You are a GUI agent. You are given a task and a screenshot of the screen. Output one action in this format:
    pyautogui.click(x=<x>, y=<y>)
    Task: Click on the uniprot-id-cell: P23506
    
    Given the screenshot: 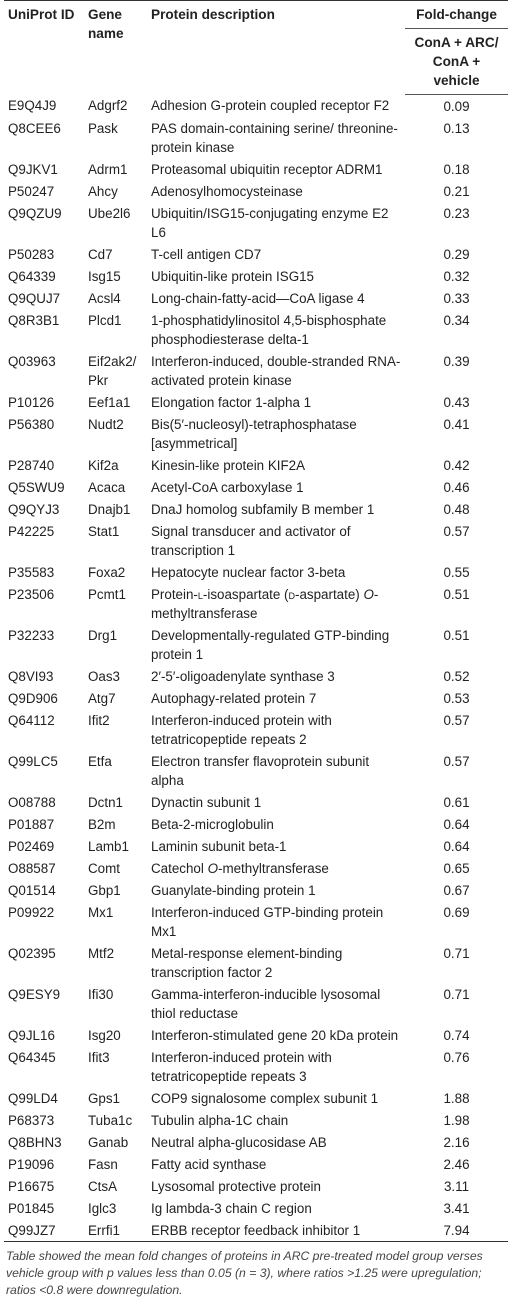 What is the action you would take?
    pyautogui.click(x=31, y=594)
    